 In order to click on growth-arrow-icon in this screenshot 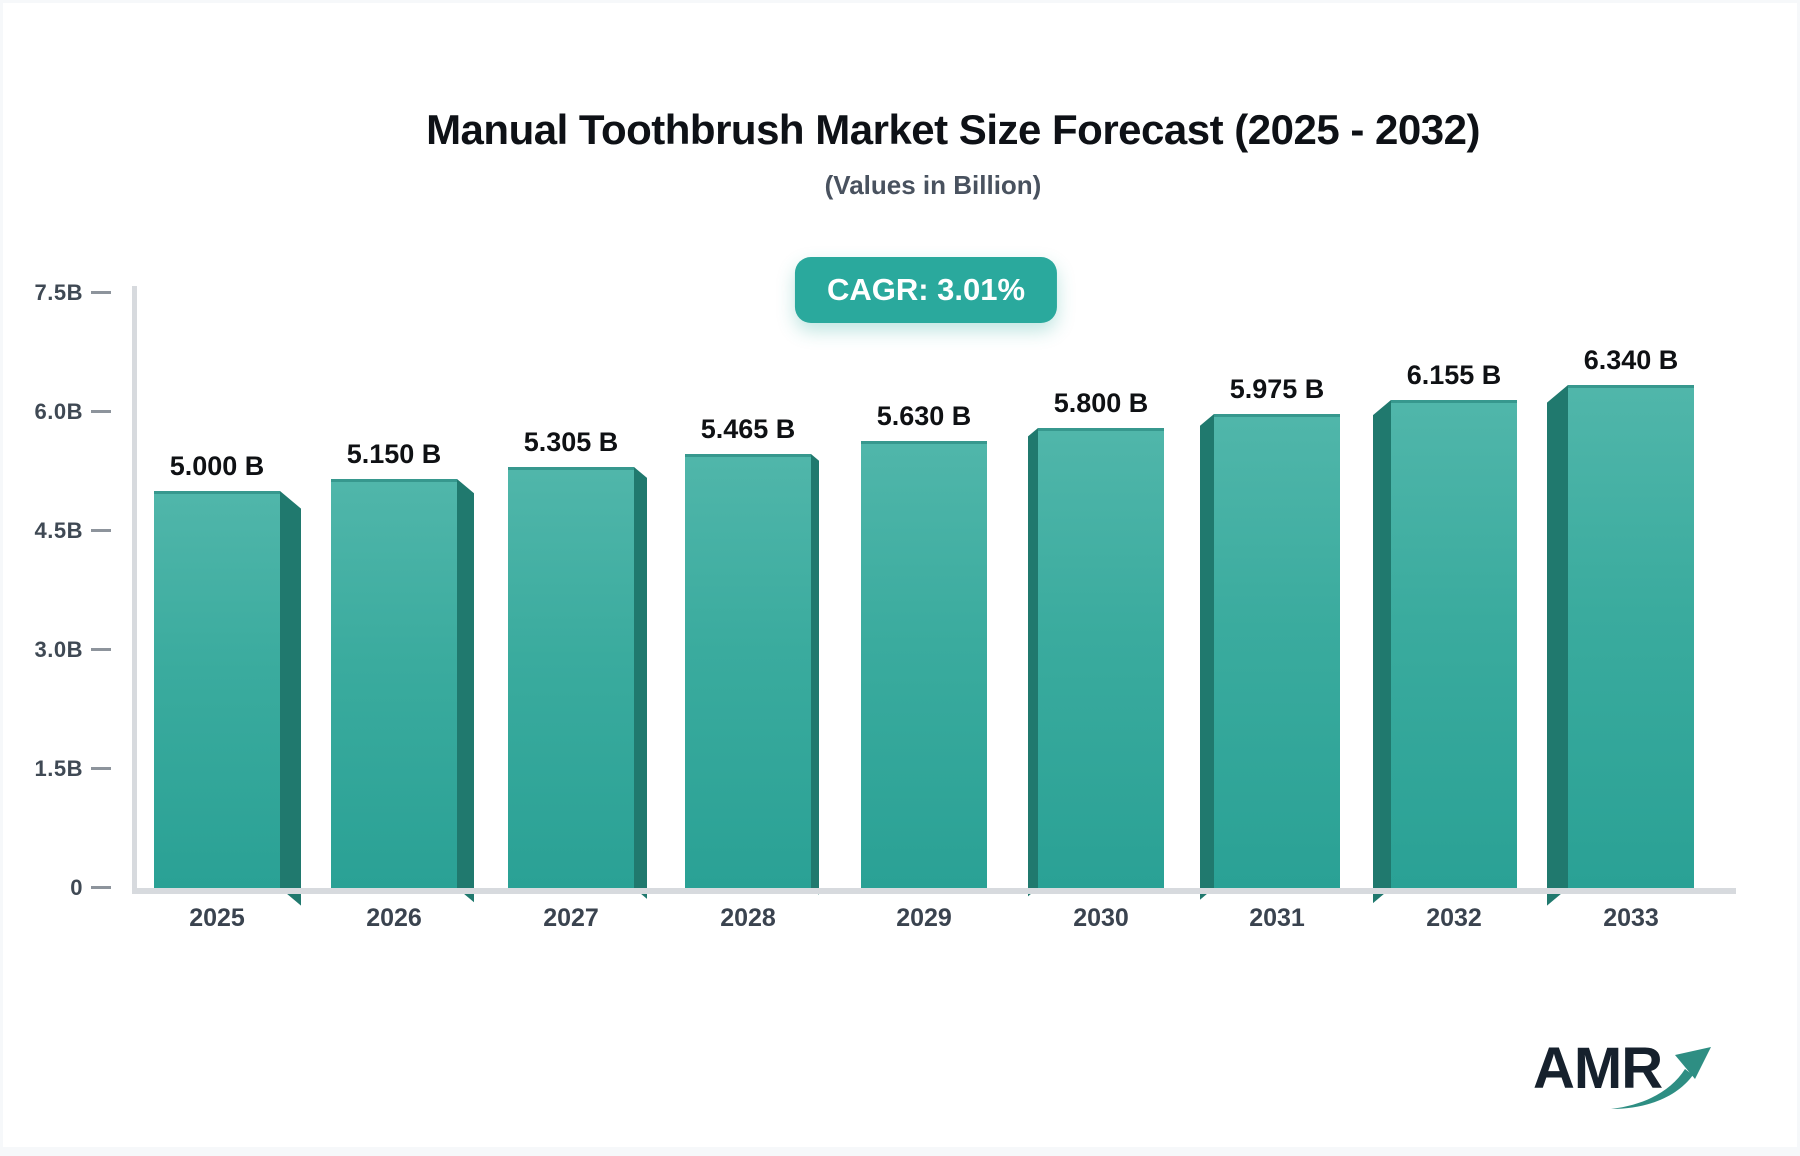, I will do `click(1661, 1078)`.